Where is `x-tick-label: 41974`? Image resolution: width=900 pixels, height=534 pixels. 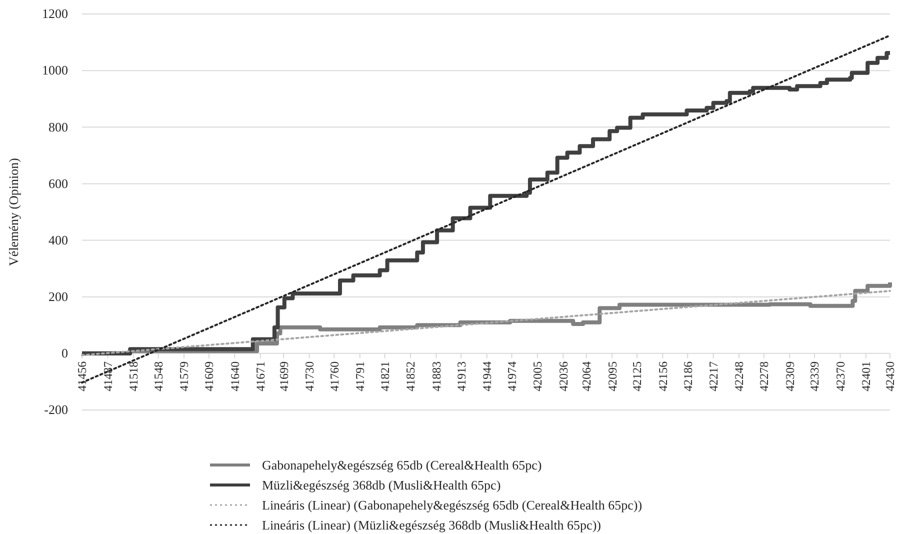 x-tick-label: 41974 is located at coordinates (511, 376).